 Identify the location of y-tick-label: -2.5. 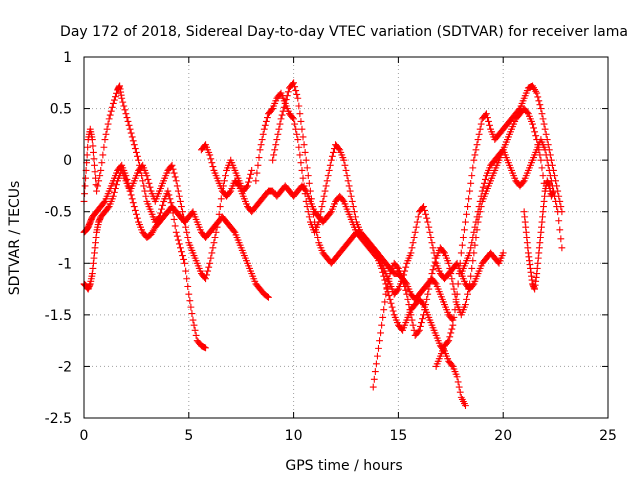
(58, 419).